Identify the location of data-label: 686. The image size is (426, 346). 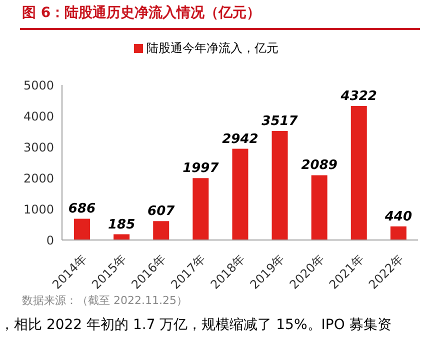
(82, 209).